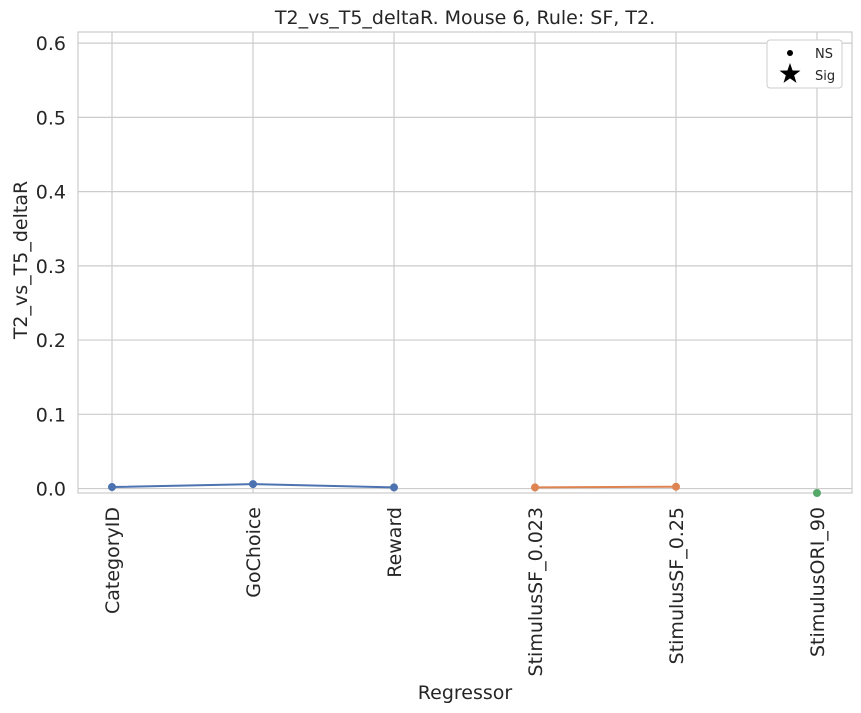  I want to click on series-line, so click(605, 487).